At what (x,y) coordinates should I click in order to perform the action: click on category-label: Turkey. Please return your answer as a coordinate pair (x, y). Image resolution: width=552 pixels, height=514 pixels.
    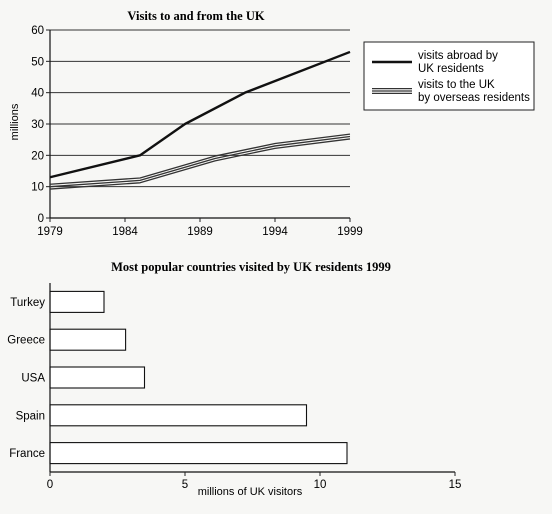
    Looking at the image, I should click on (27, 303).